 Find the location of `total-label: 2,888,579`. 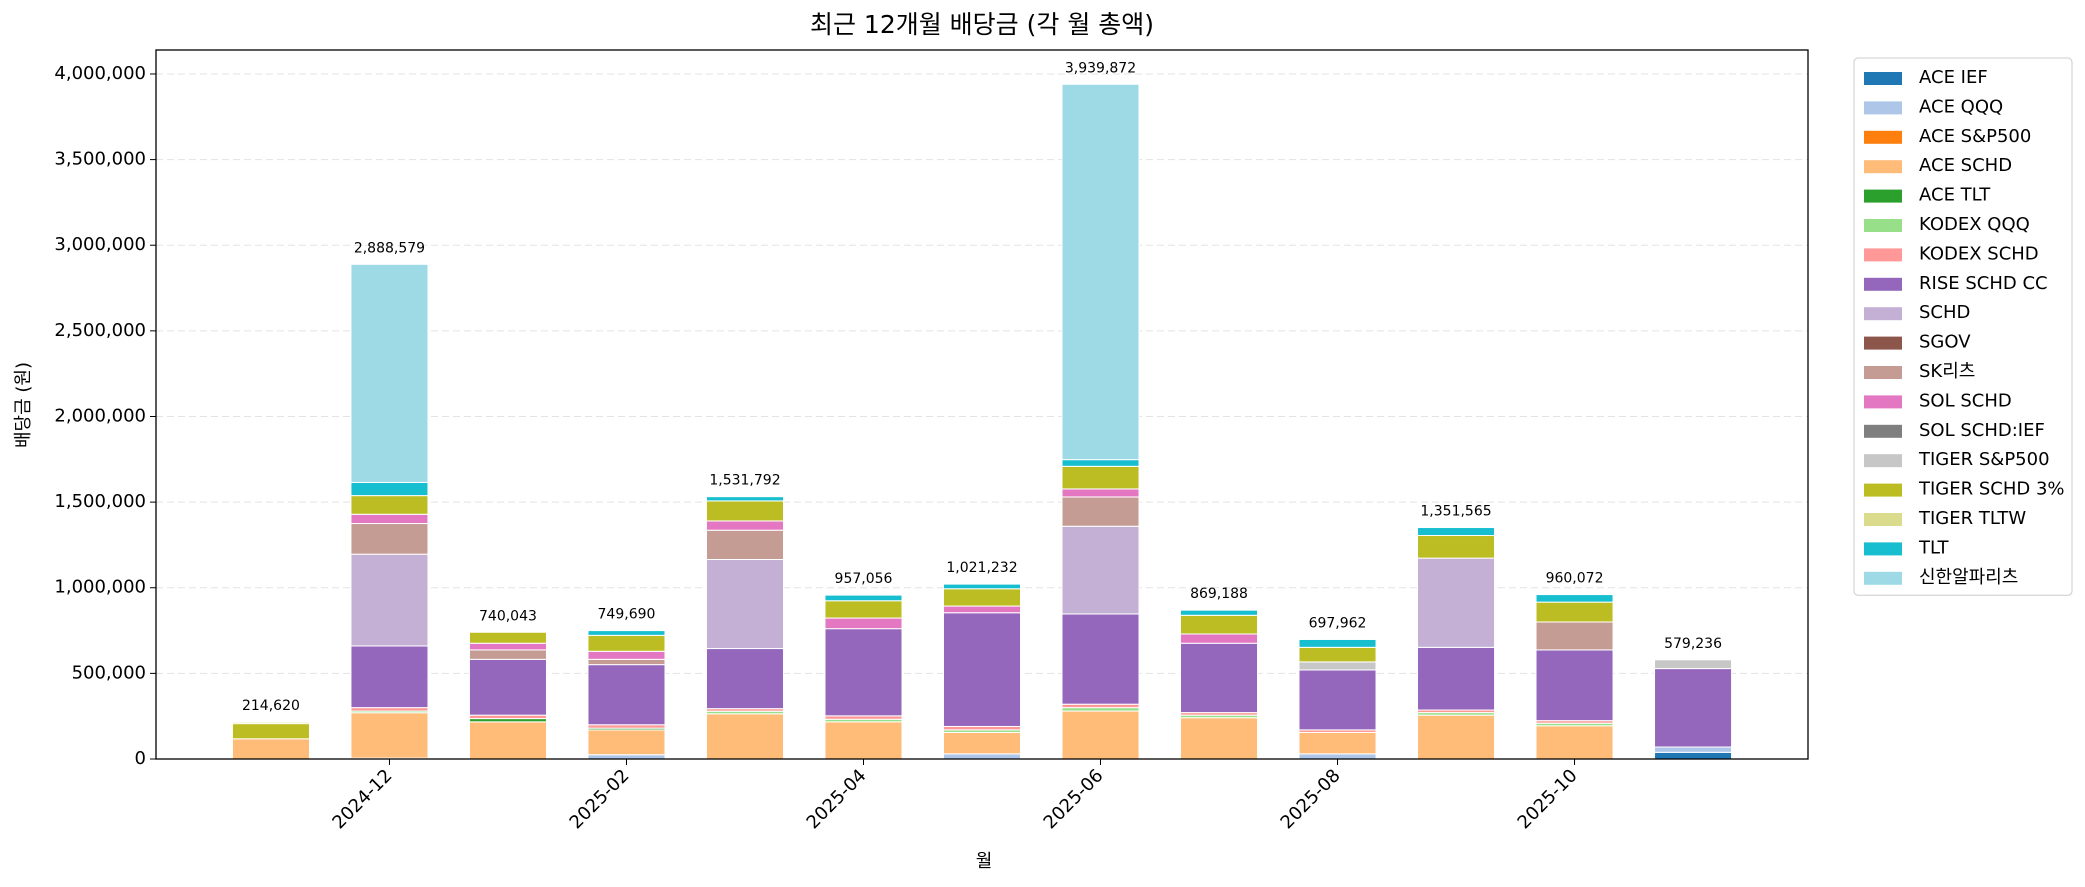

total-label: 2,888,579 is located at coordinates (389, 248).